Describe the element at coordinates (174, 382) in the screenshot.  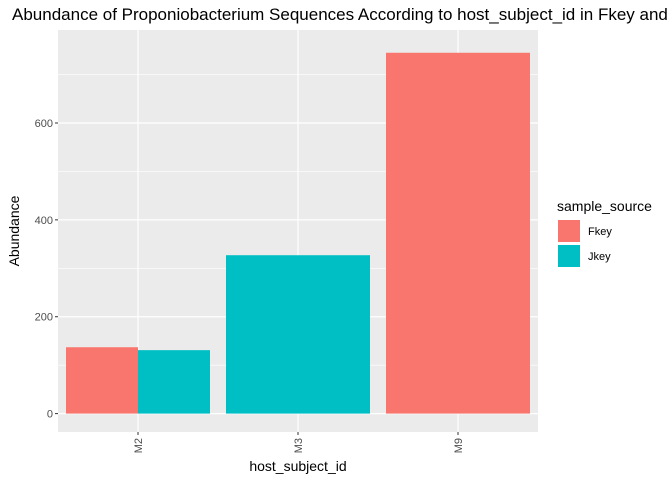
I see `bar-jkey-m2` at that location.